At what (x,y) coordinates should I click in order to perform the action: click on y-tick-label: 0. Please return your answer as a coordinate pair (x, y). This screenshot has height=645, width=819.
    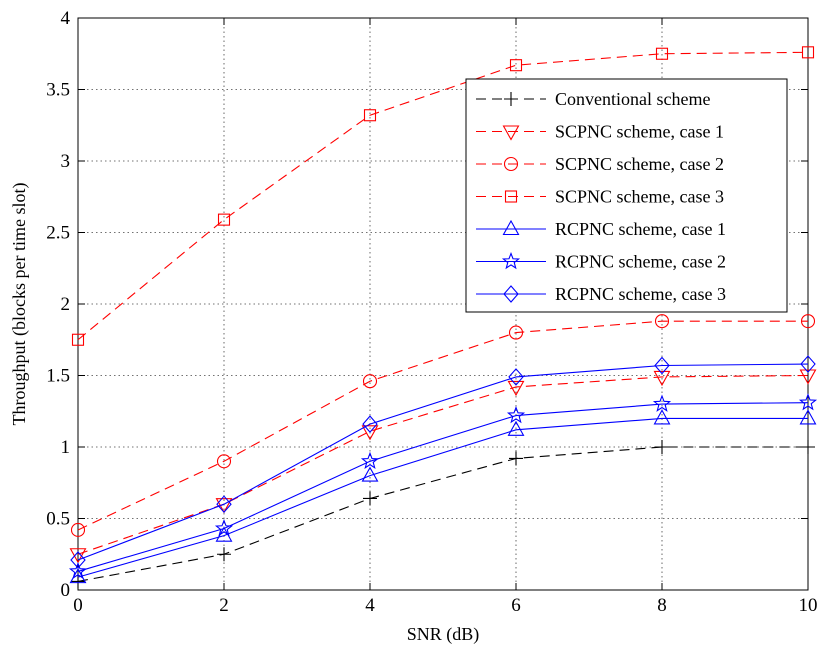
    Looking at the image, I should click on (66, 590).